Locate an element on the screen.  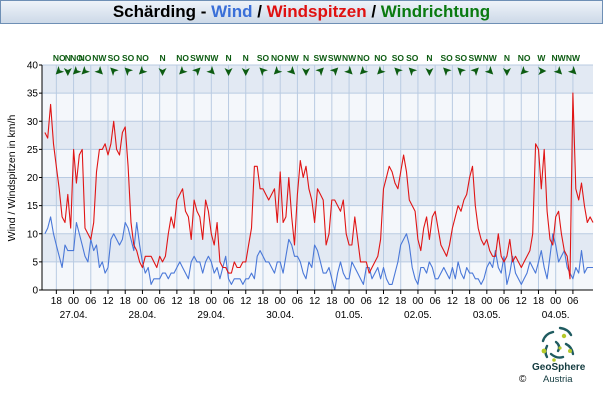
wind-direction-label: W is located at coordinates (541, 58).